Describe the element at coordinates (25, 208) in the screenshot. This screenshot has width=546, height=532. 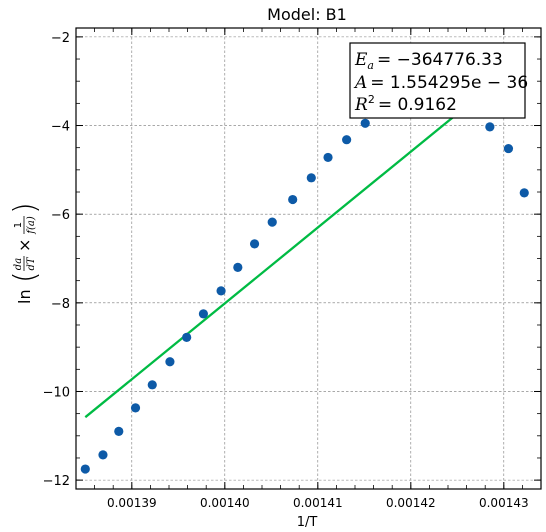
I see `y-label-close-paren: )` at that location.